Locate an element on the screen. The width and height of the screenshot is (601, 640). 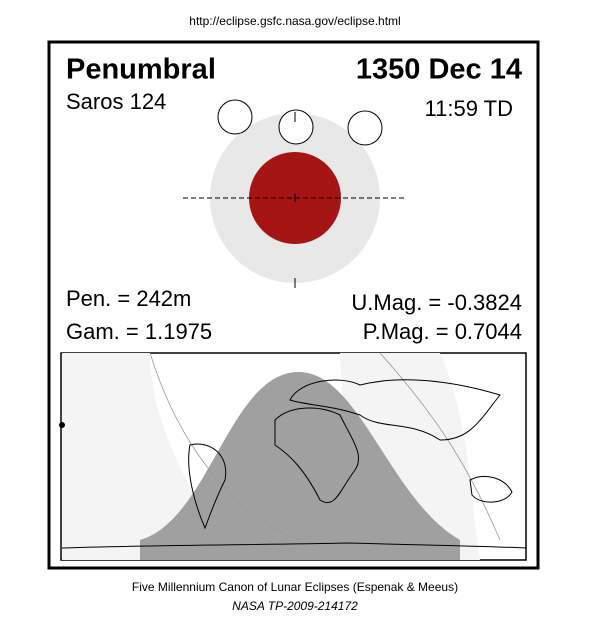
moon-exit is located at coordinates (365, 128).